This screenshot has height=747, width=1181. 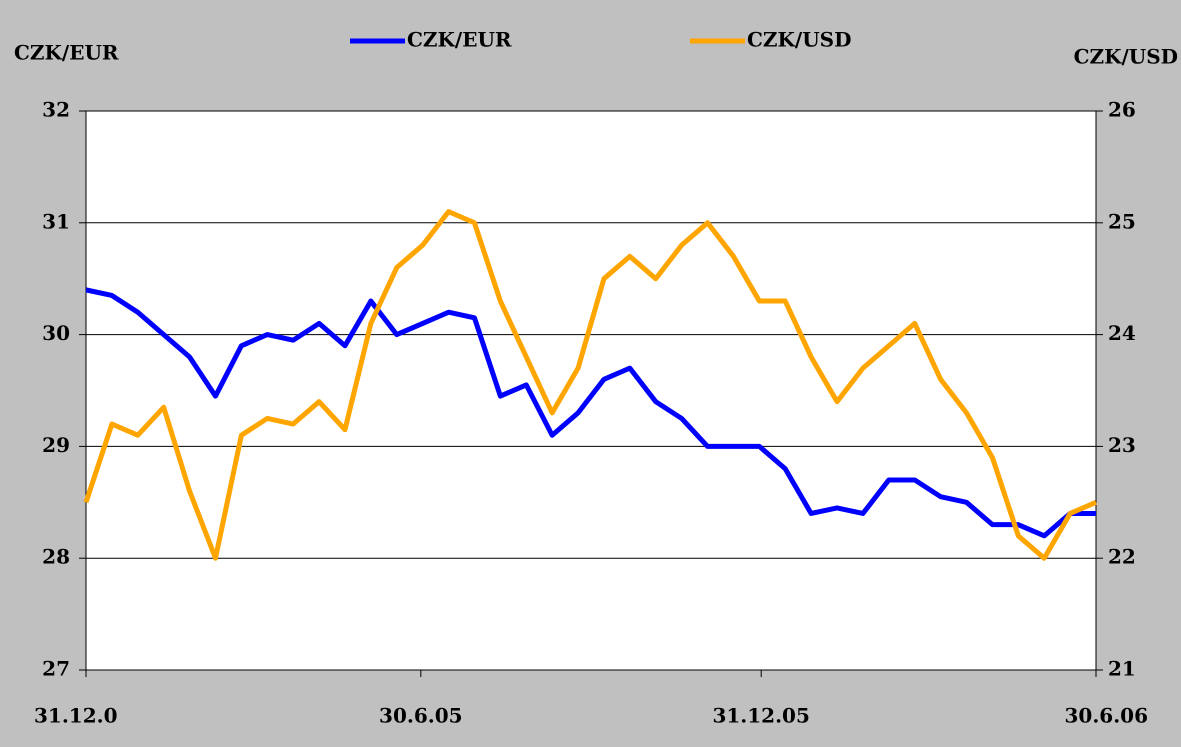 I want to click on y2-tick-label: 23, so click(x=1122, y=445).